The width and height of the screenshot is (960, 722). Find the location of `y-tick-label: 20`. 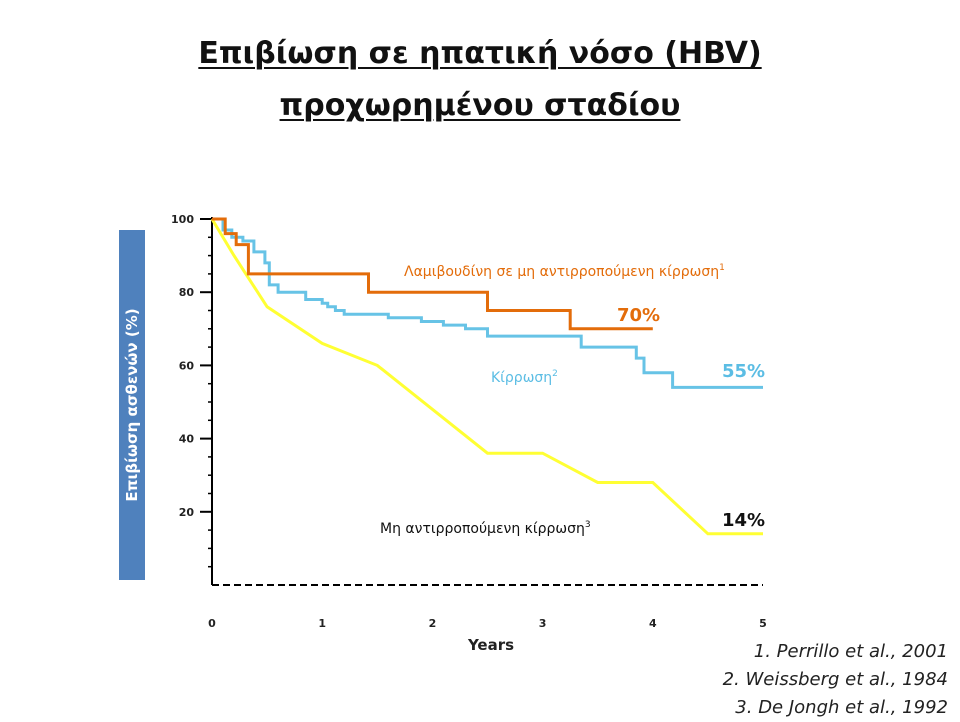

y-tick-label: 20 is located at coordinates (187, 512).